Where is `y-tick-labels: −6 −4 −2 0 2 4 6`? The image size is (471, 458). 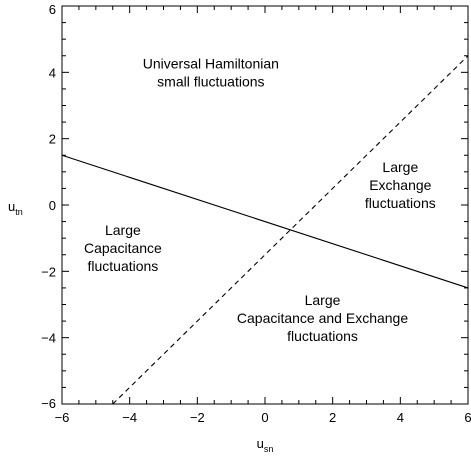 y-tick-labels: −6 −4 −2 0 2 4 6 is located at coordinates (48, 206).